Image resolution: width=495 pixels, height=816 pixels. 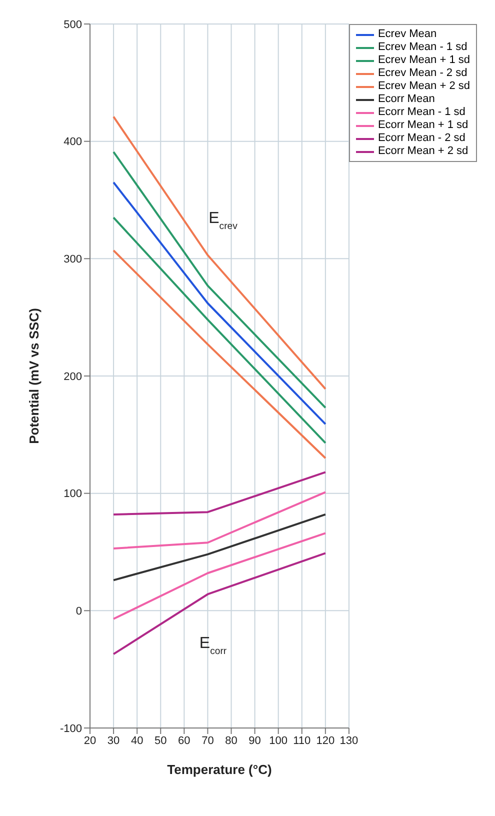 I want to click on y-tick-label: 100, so click(x=73, y=494).